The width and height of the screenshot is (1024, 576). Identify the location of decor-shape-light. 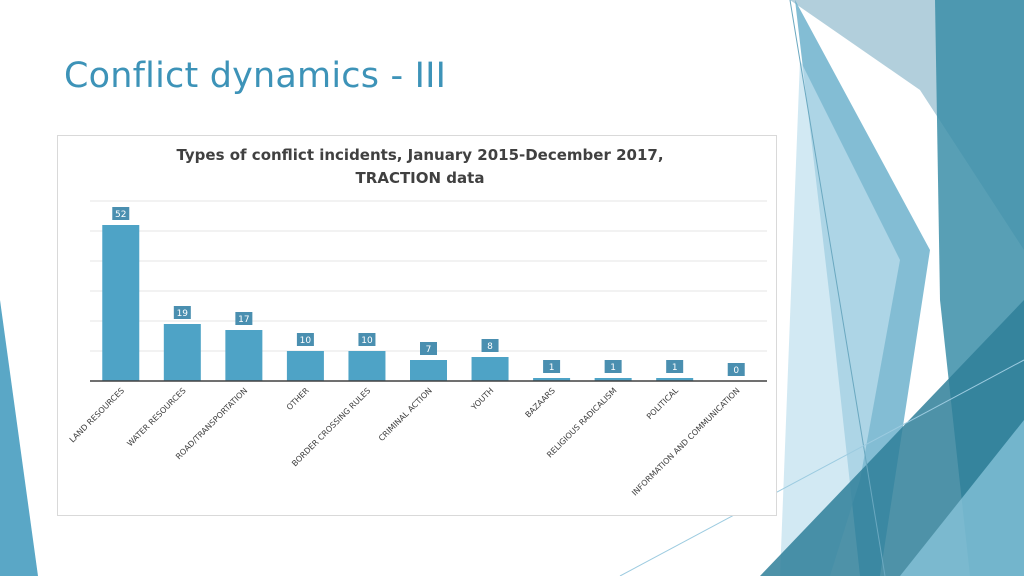
(840, 318).